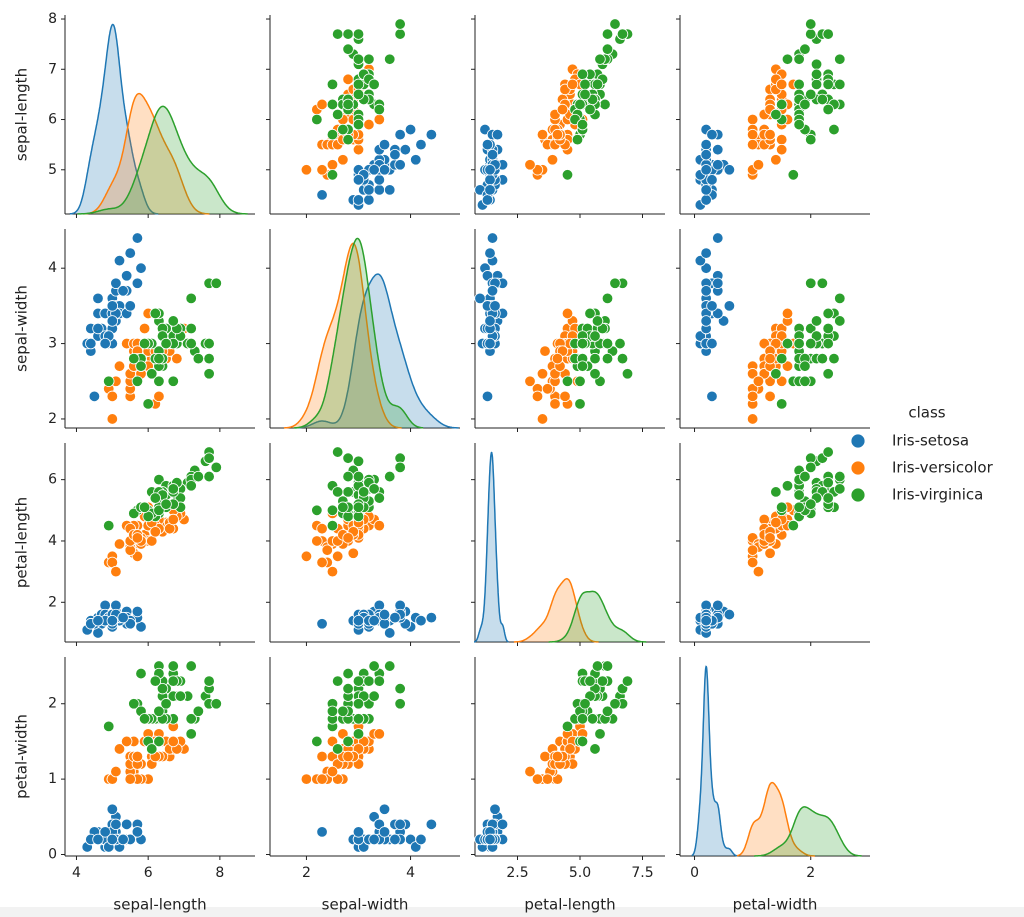  What do you see at coordinates (52, 419) in the screenshot?
I see `y-tick-label: 2` at bounding box center [52, 419].